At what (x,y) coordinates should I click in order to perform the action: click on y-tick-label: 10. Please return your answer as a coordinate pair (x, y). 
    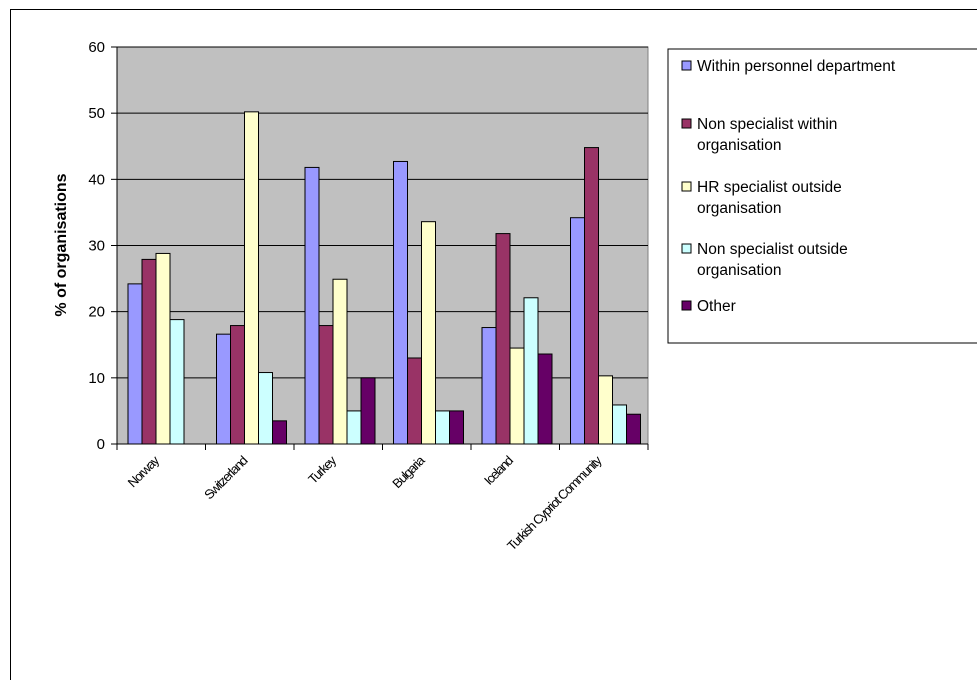
    Looking at the image, I should click on (96, 378).